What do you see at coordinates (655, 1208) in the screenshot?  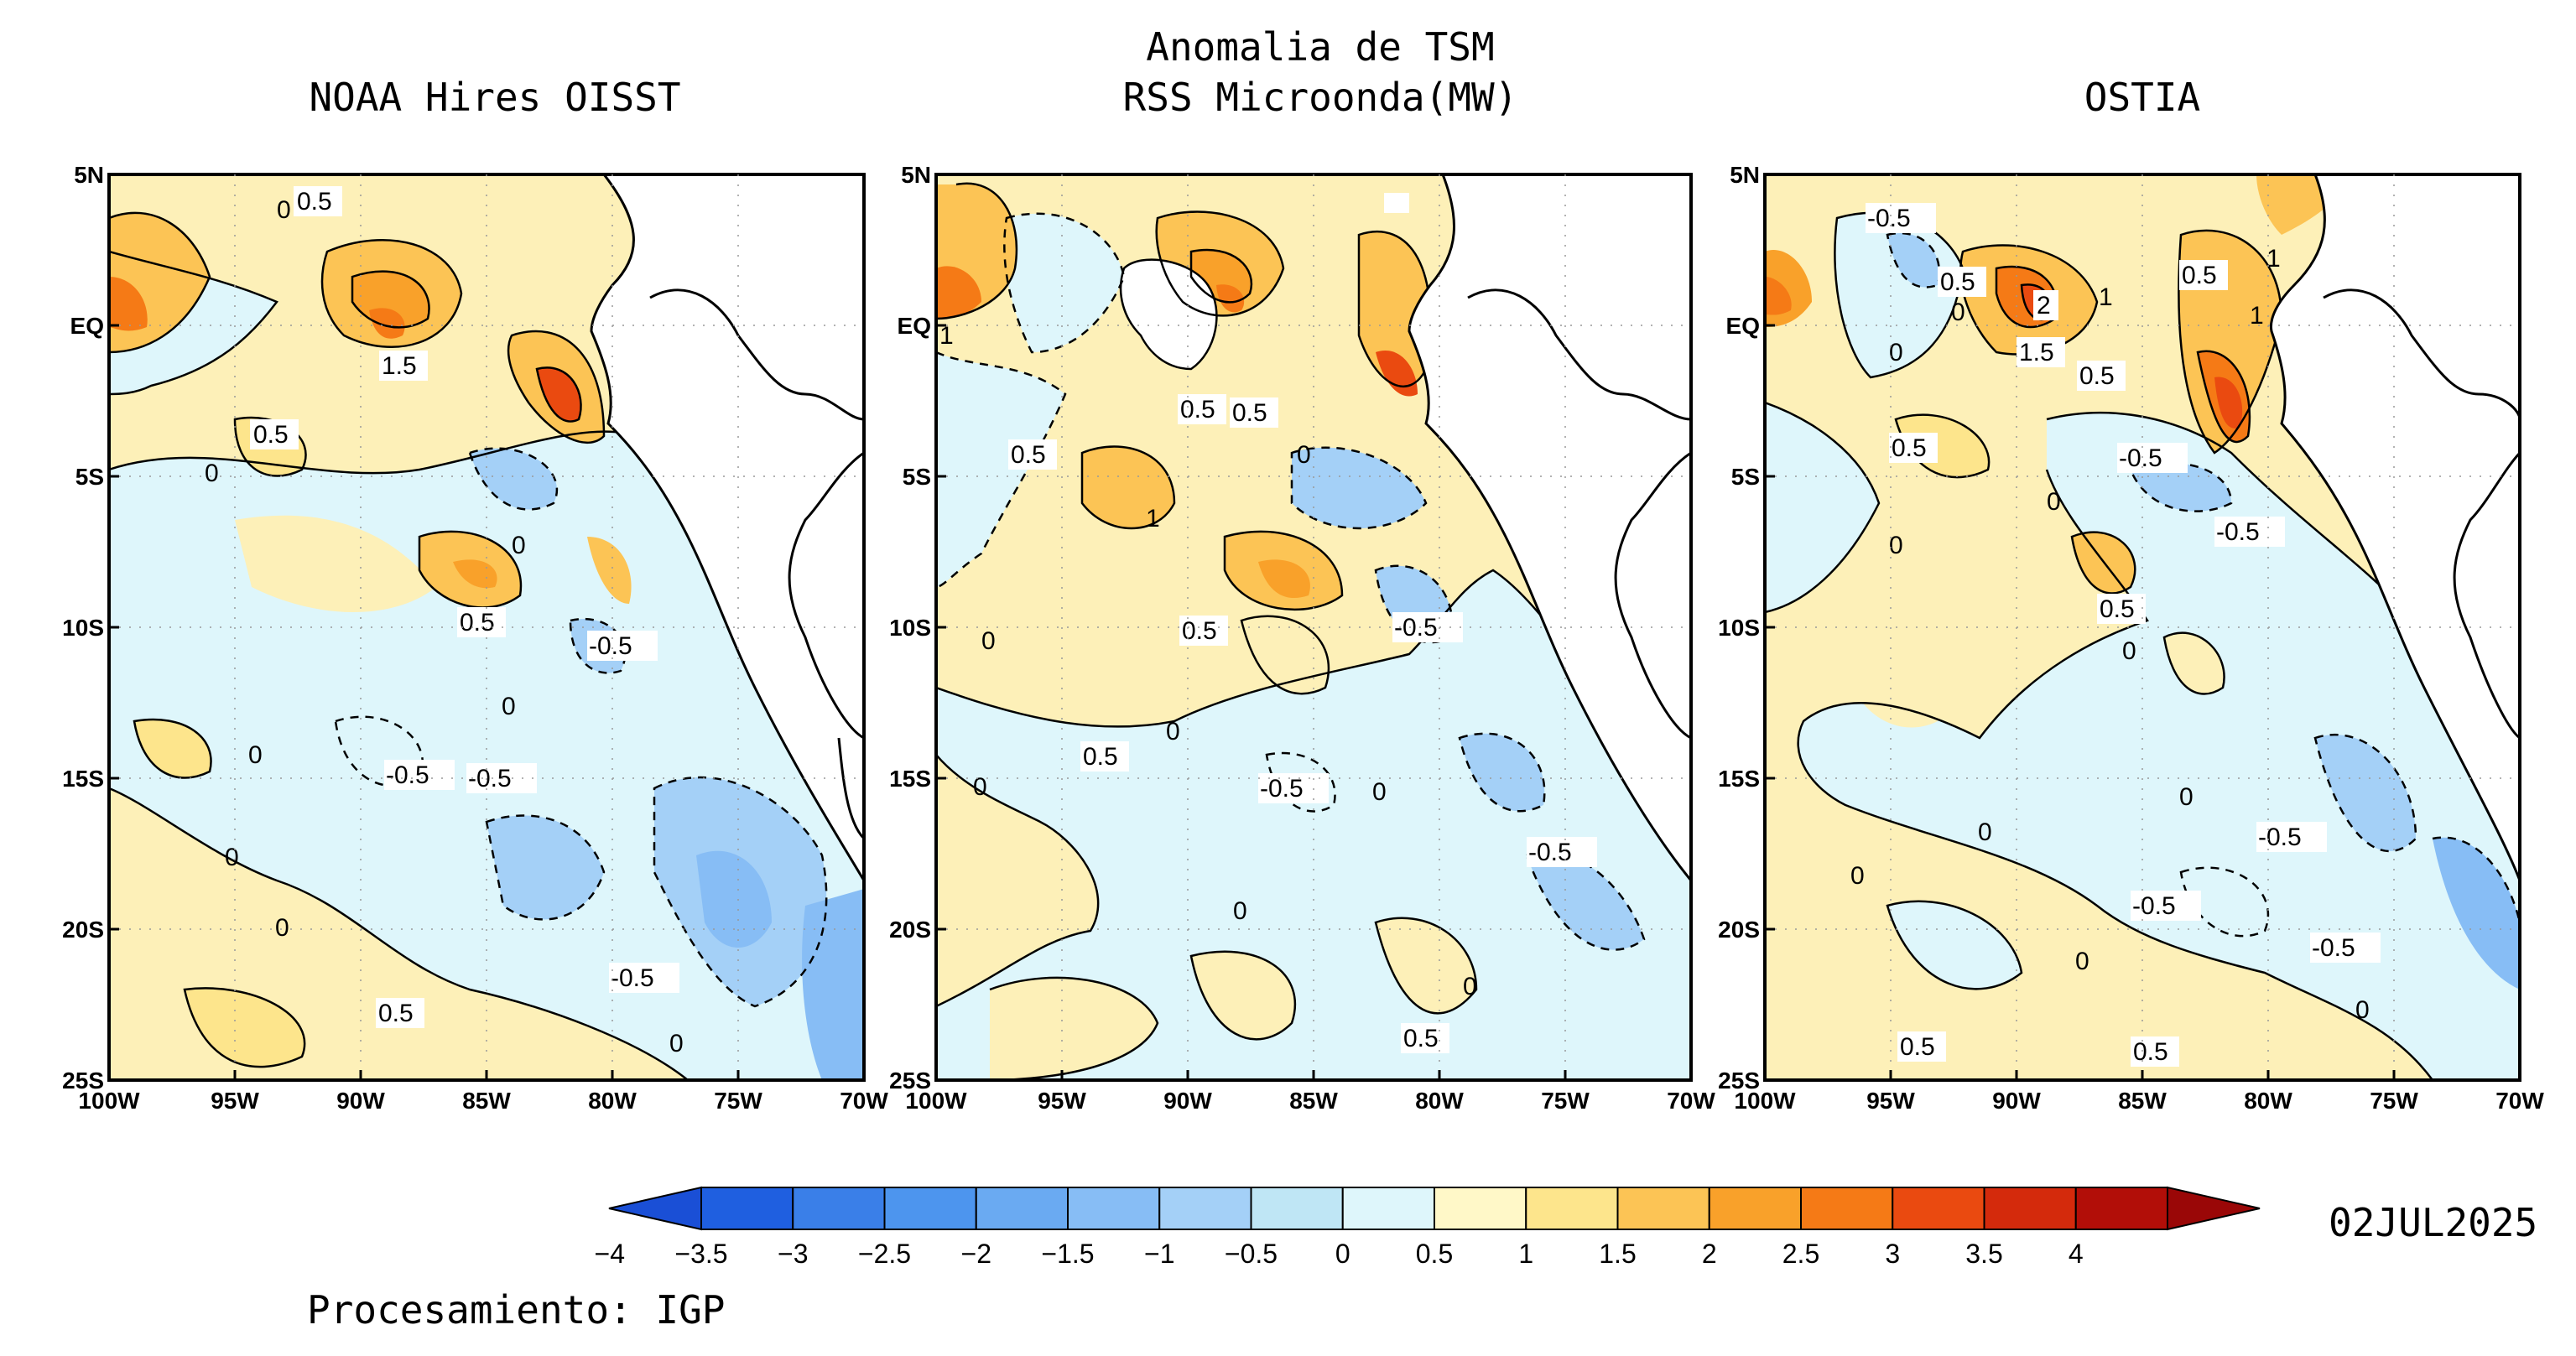 I see `colorbar-under-arrow` at bounding box center [655, 1208].